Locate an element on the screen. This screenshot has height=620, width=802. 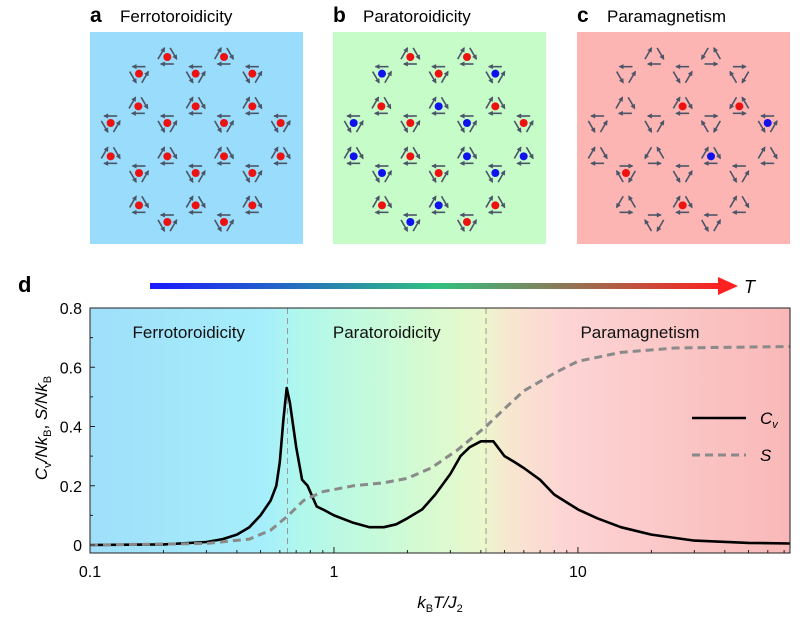
temperature-label: T is located at coordinates (750, 287).